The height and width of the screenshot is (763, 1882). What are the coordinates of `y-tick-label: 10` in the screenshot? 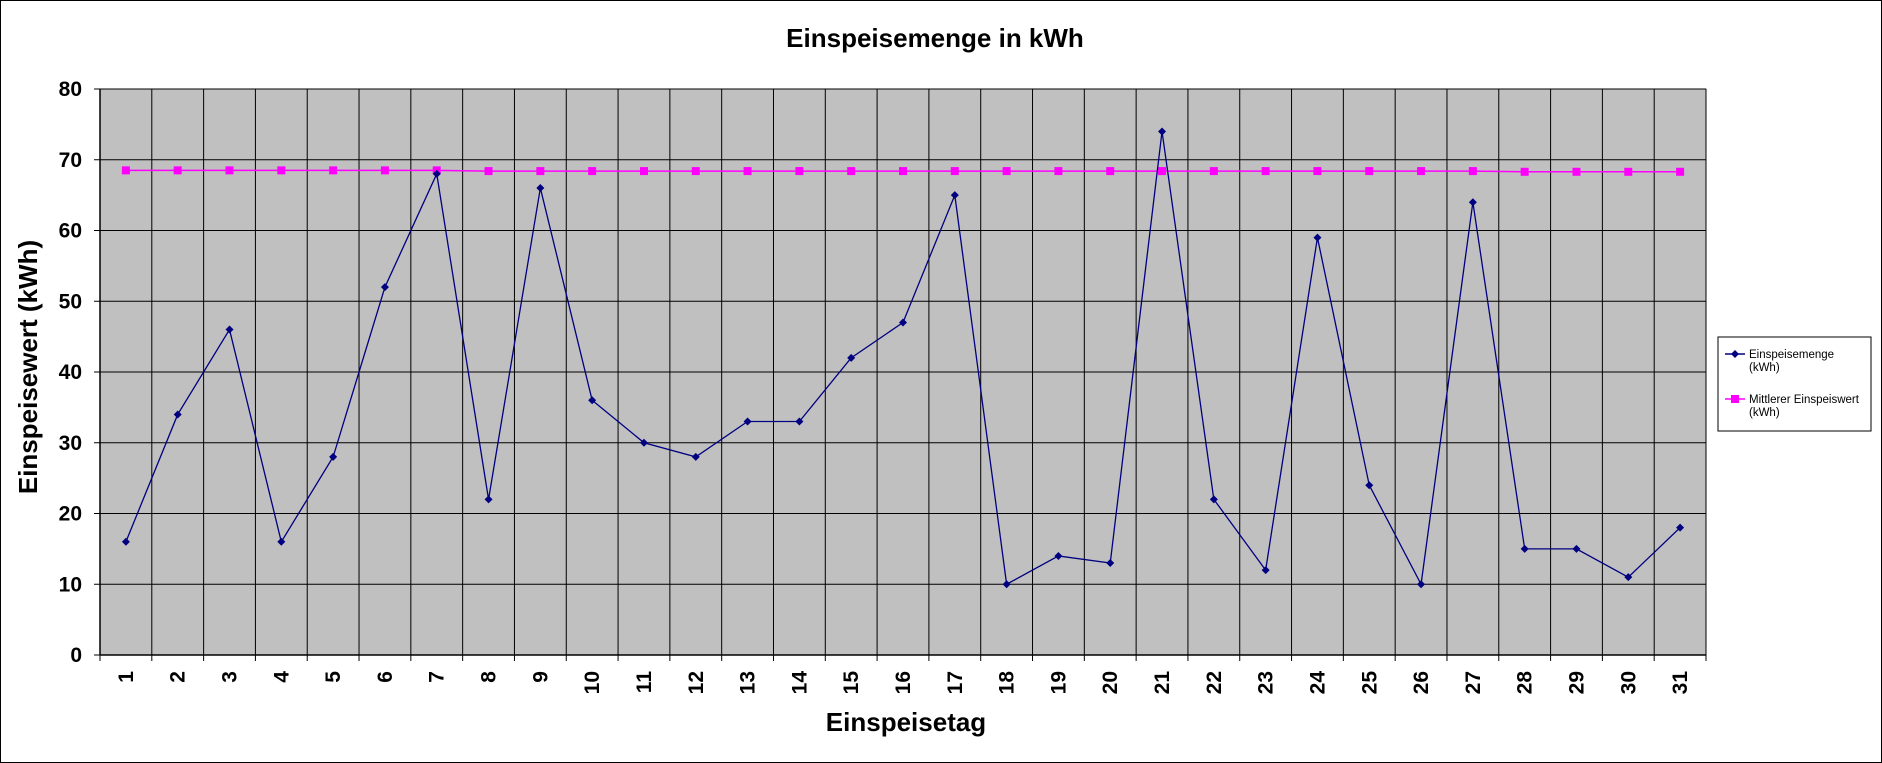 It's located at (70, 584).